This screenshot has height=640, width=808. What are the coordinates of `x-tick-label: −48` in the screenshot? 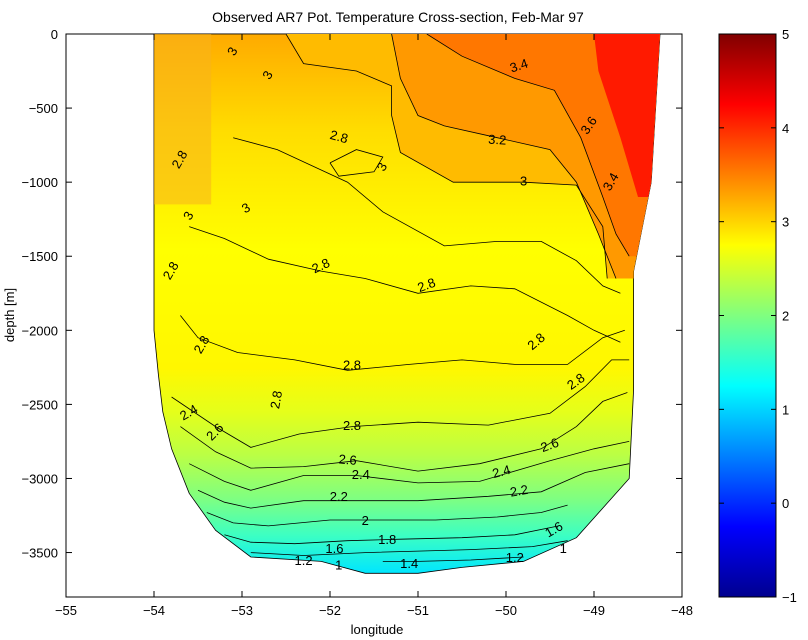 It's located at (682, 610).